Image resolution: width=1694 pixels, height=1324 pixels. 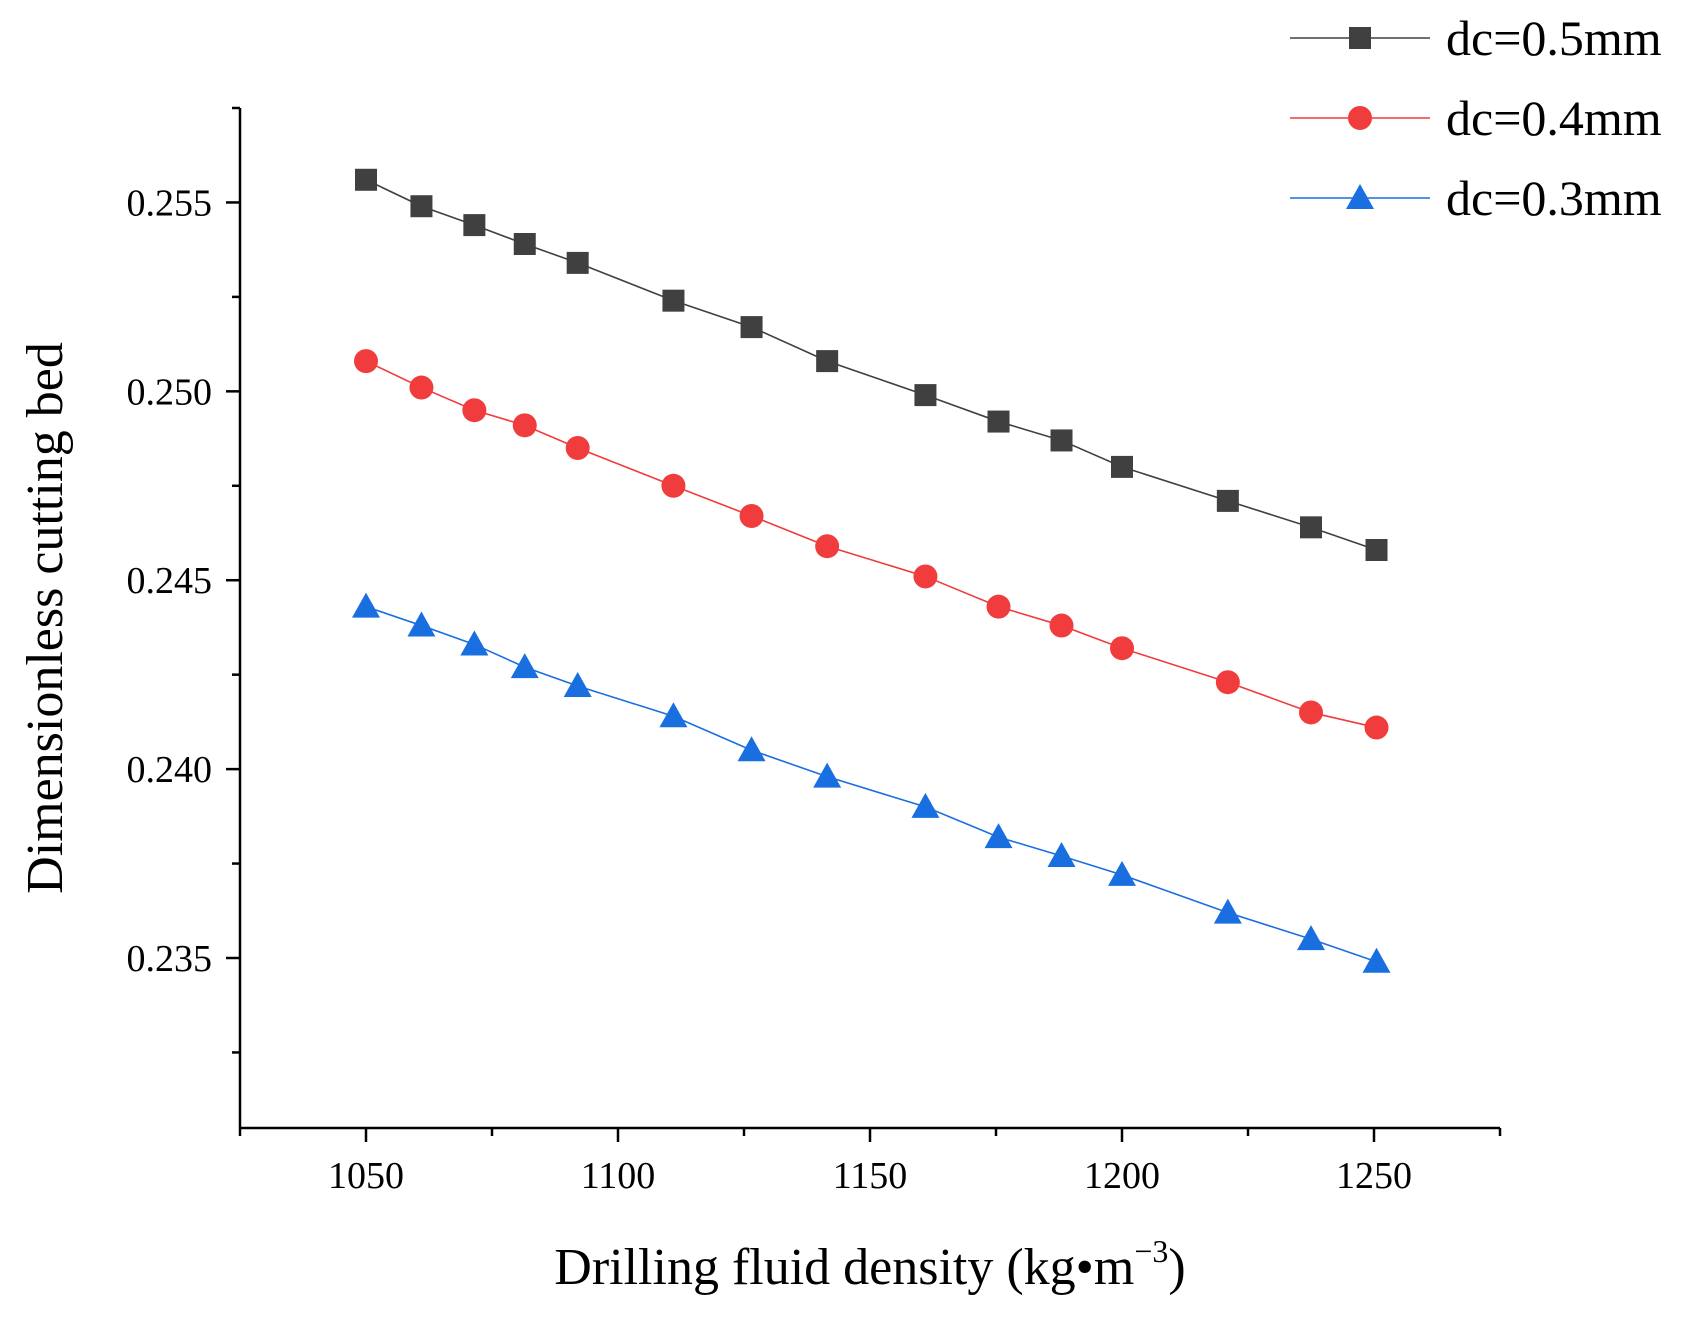 I want to click on legend-item: dc=0.4mm, so click(x=1476, y=118).